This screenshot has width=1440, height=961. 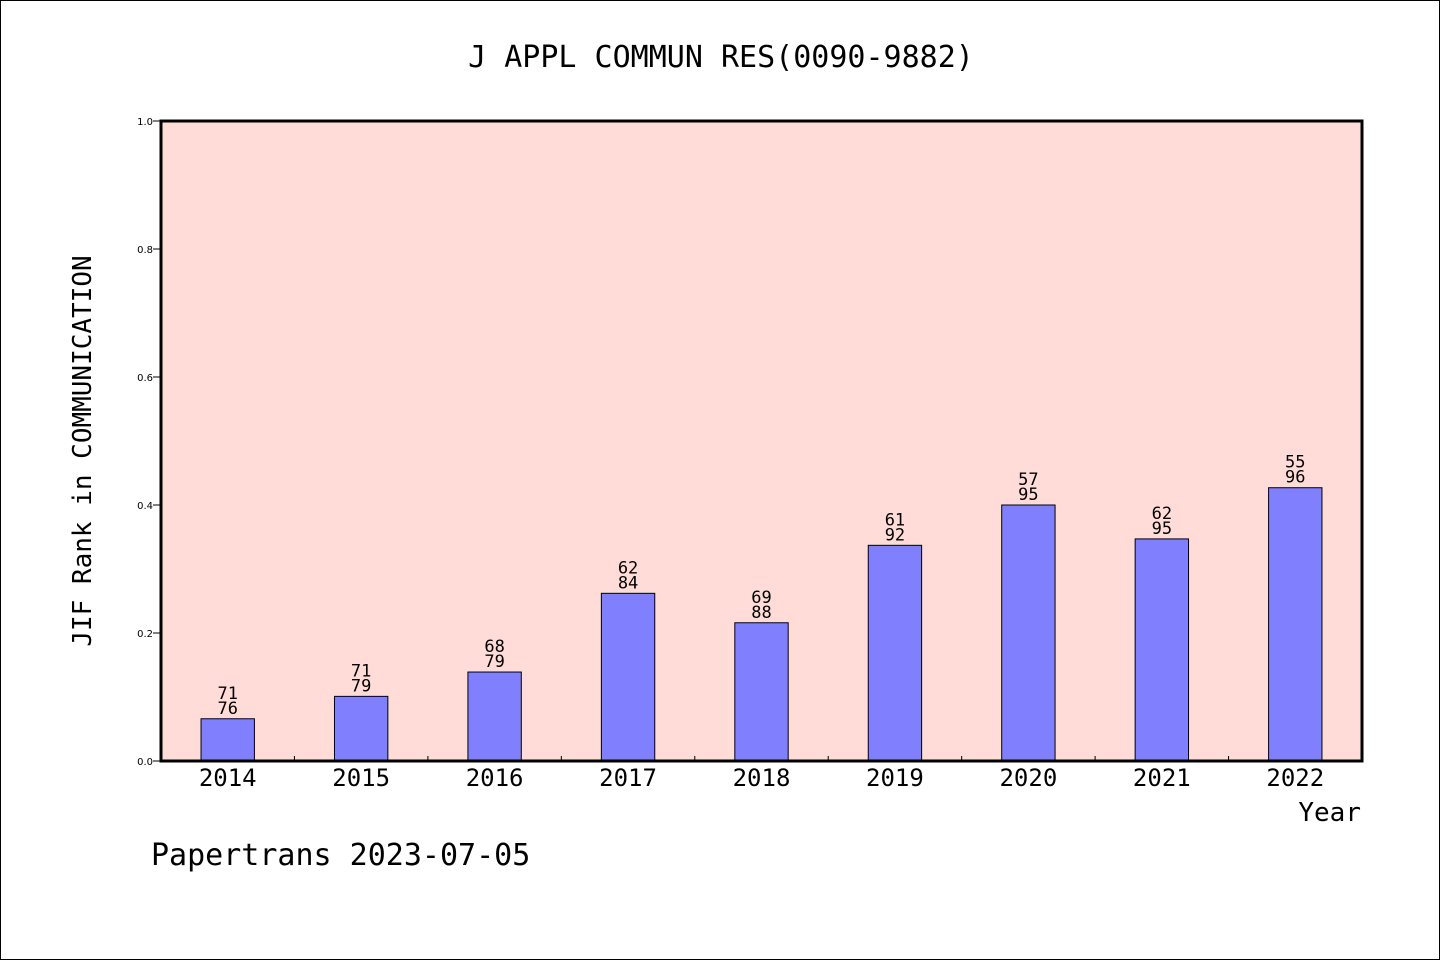 I want to click on bar-2017, so click(x=628, y=677).